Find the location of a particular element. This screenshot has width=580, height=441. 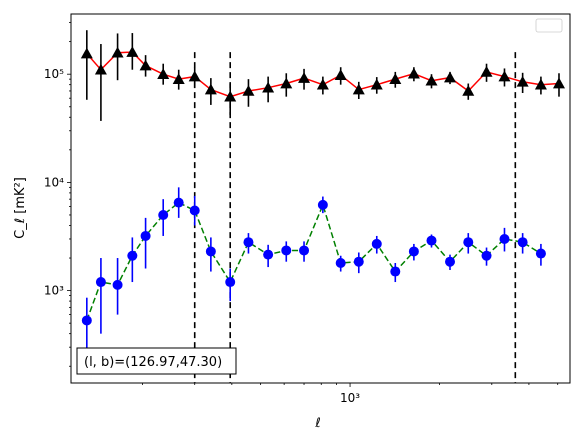

empty-legend-box is located at coordinates (549, 25).